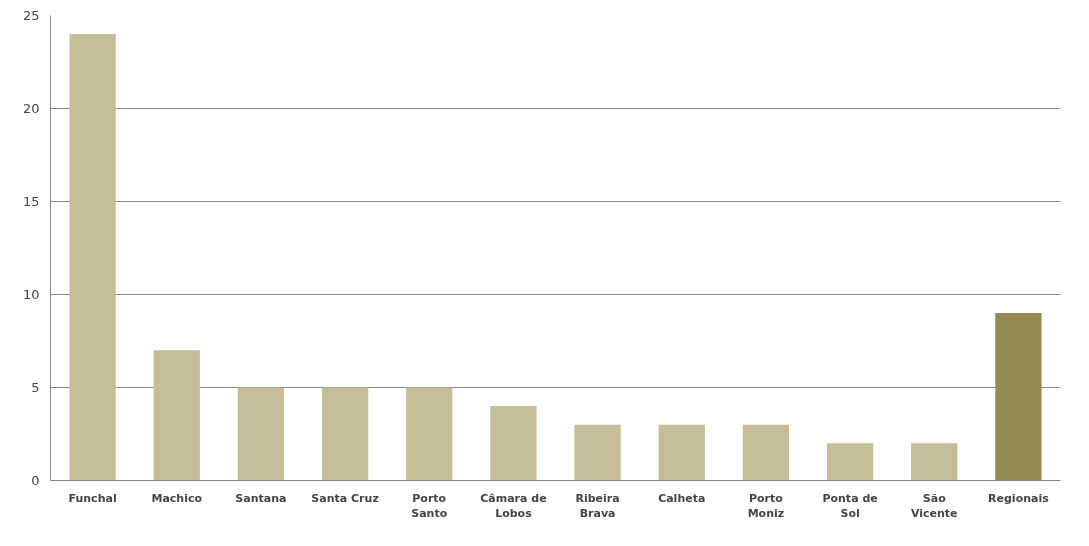 This screenshot has height=546, width=1089. Describe the element at coordinates (345, 498) in the screenshot. I see `x-tick-label: Santa Cruz` at that location.